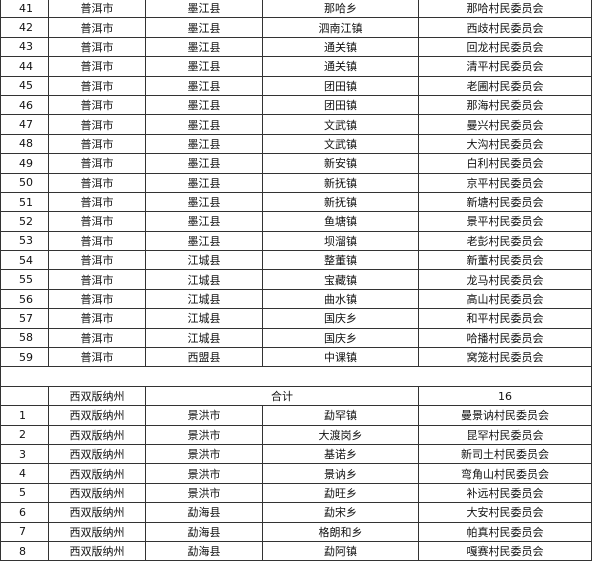 The width and height of the screenshot is (600, 561). What do you see at coordinates (24, 434) in the screenshot?
I see `row-number: 2` at bounding box center [24, 434].